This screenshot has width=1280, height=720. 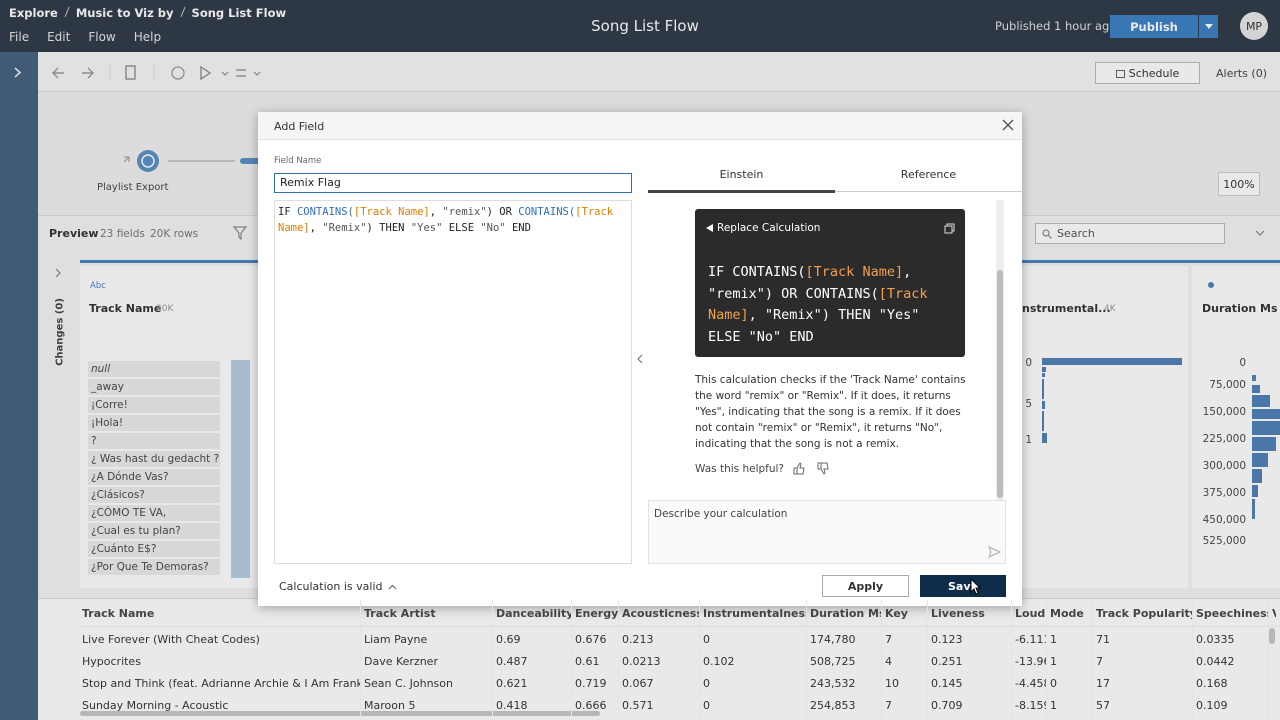 What do you see at coordinates (154, 423) in the screenshot?
I see `value-item: ¡Hola!` at bounding box center [154, 423].